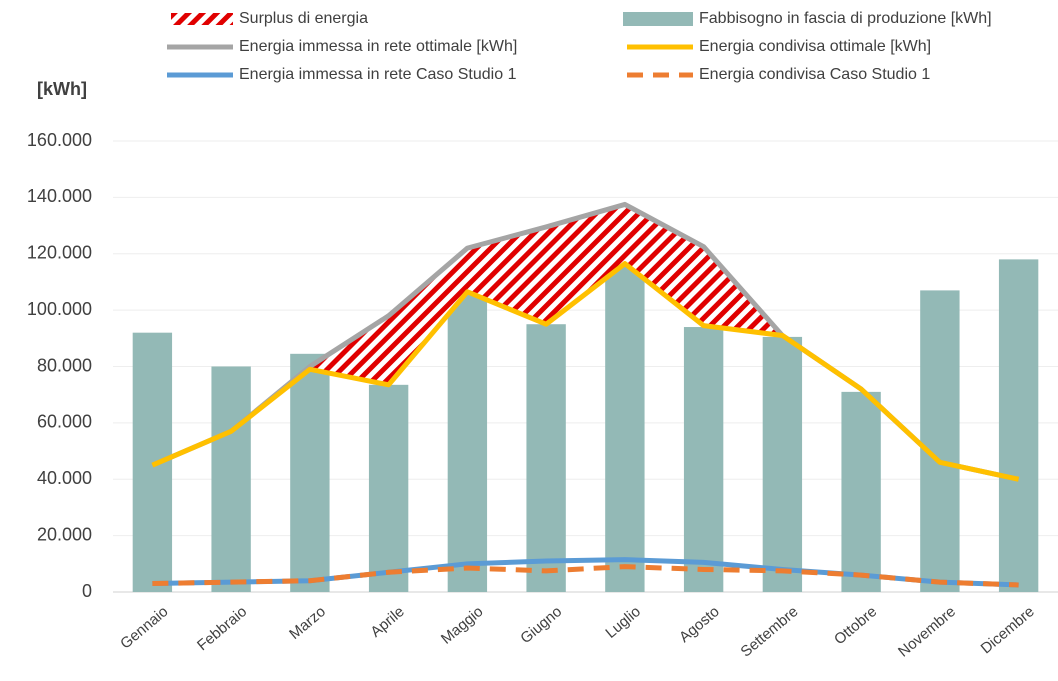  What do you see at coordinates (62, 89) in the screenshot?
I see `y-axis-title: [kWh]` at bounding box center [62, 89].